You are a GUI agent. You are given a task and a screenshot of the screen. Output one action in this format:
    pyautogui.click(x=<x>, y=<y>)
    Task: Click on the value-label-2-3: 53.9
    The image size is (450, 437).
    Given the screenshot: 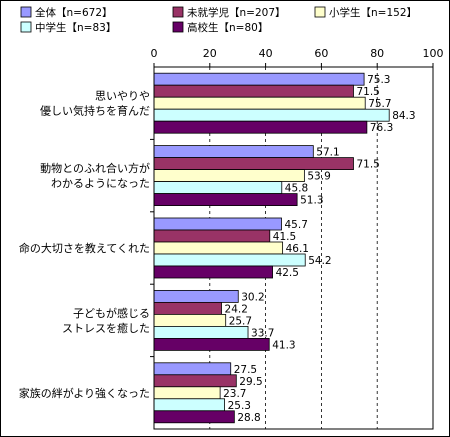 What is the action you would take?
    pyautogui.click(x=318, y=177)
    